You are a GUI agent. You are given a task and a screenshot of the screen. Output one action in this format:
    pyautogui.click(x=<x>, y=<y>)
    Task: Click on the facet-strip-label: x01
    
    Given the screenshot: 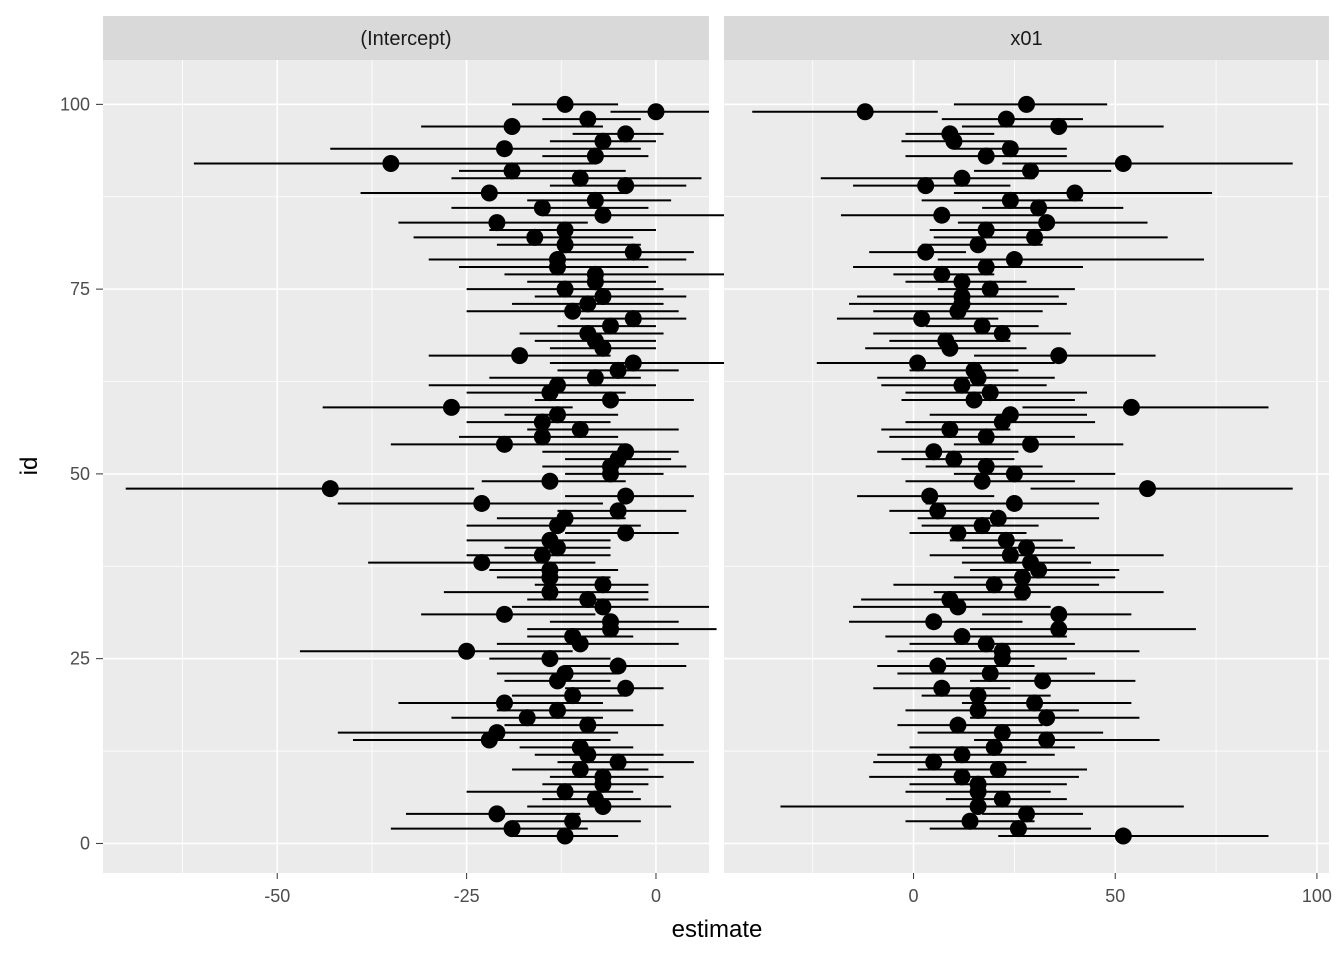 What is the action you would take?
    pyautogui.click(x=1026, y=39)
    